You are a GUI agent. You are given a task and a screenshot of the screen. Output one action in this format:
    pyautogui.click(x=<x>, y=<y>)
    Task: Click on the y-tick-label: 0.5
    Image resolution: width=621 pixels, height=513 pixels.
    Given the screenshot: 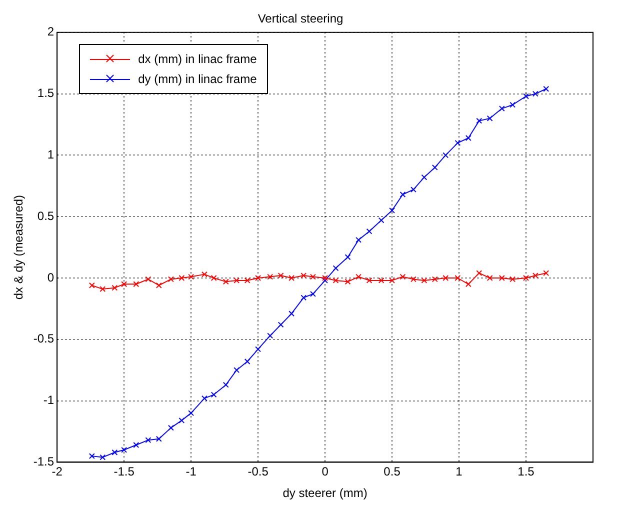 What is the action you would take?
    pyautogui.click(x=45, y=215)
    